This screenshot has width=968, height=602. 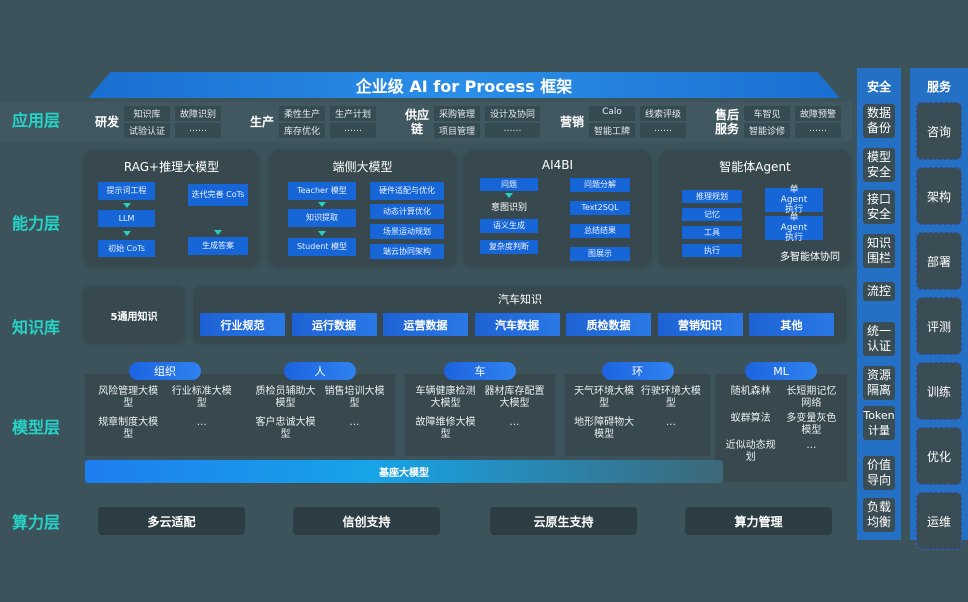 I want to click on knowledge-item: 营销知识, so click(x=700, y=324).